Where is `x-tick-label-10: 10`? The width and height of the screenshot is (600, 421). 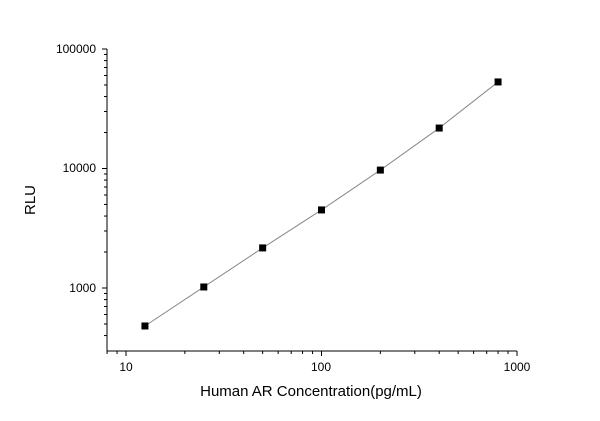
x-tick-label-10: 10 is located at coordinates (126, 367).